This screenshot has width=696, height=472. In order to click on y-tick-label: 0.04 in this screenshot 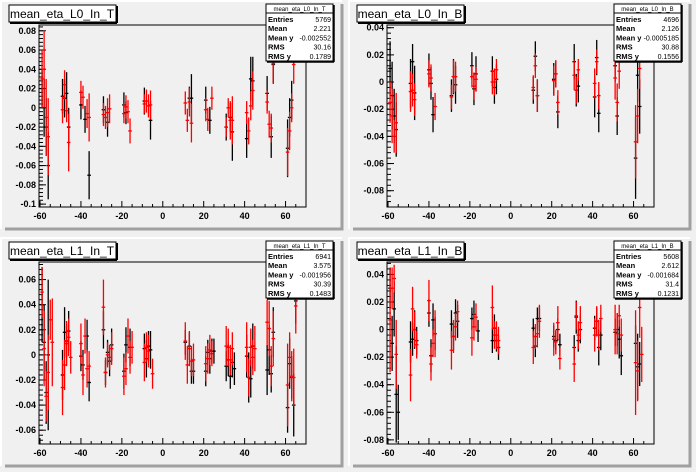, I will do `click(27, 305)`.